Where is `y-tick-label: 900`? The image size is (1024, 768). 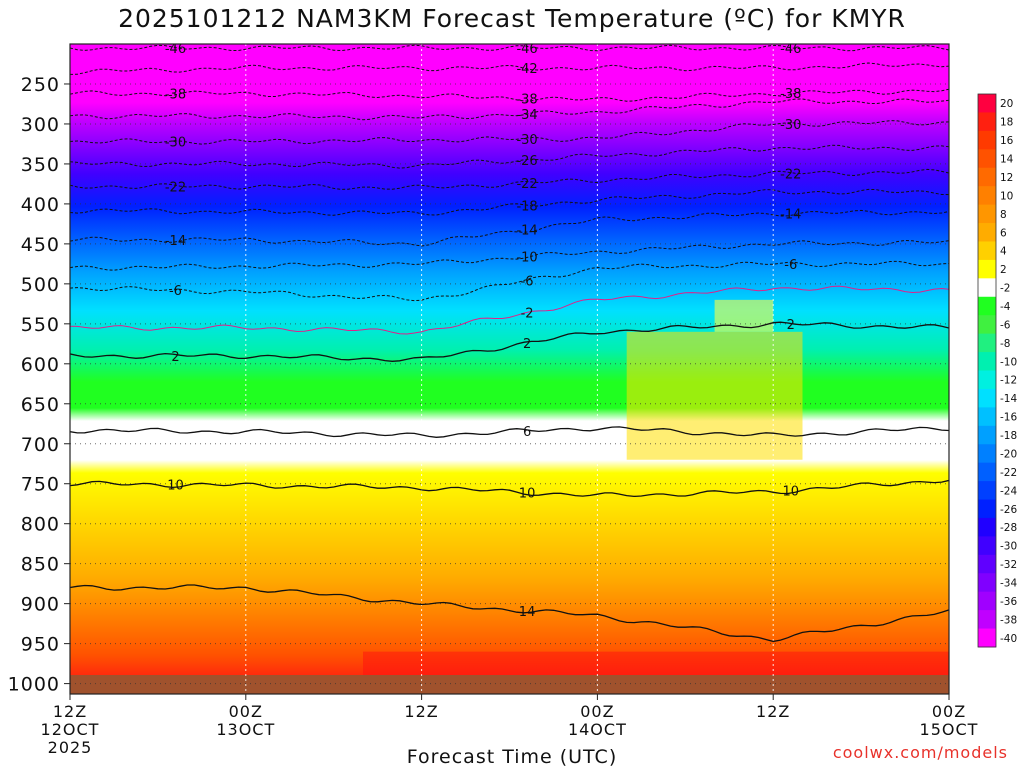
y-tick-label: 900 is located at coordinates (40, 605).